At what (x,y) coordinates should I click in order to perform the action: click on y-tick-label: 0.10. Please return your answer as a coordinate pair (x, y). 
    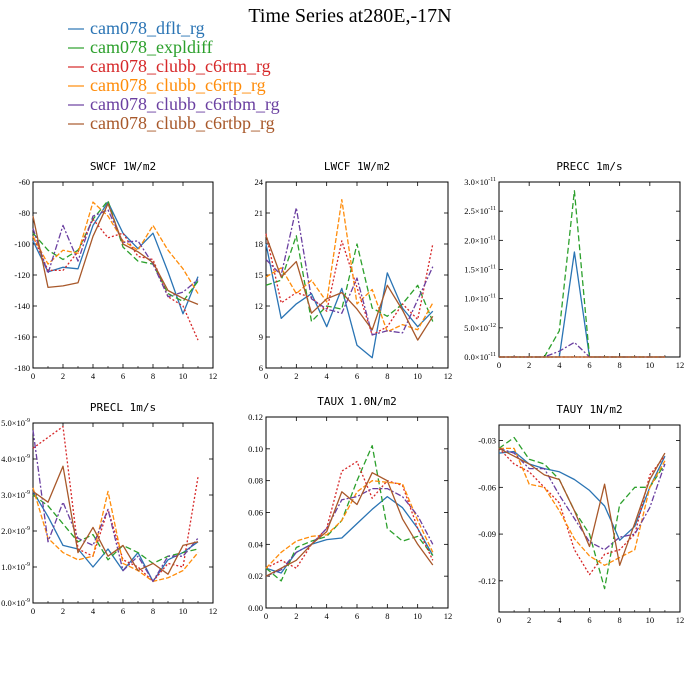
    Looking at the image, I should click on (255, 449).